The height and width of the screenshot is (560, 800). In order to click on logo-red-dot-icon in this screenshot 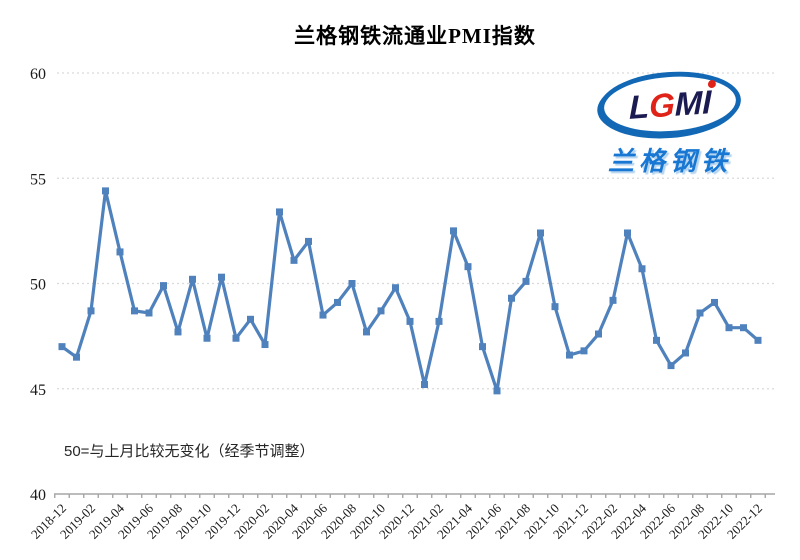, I will do `click(711, 83)`.